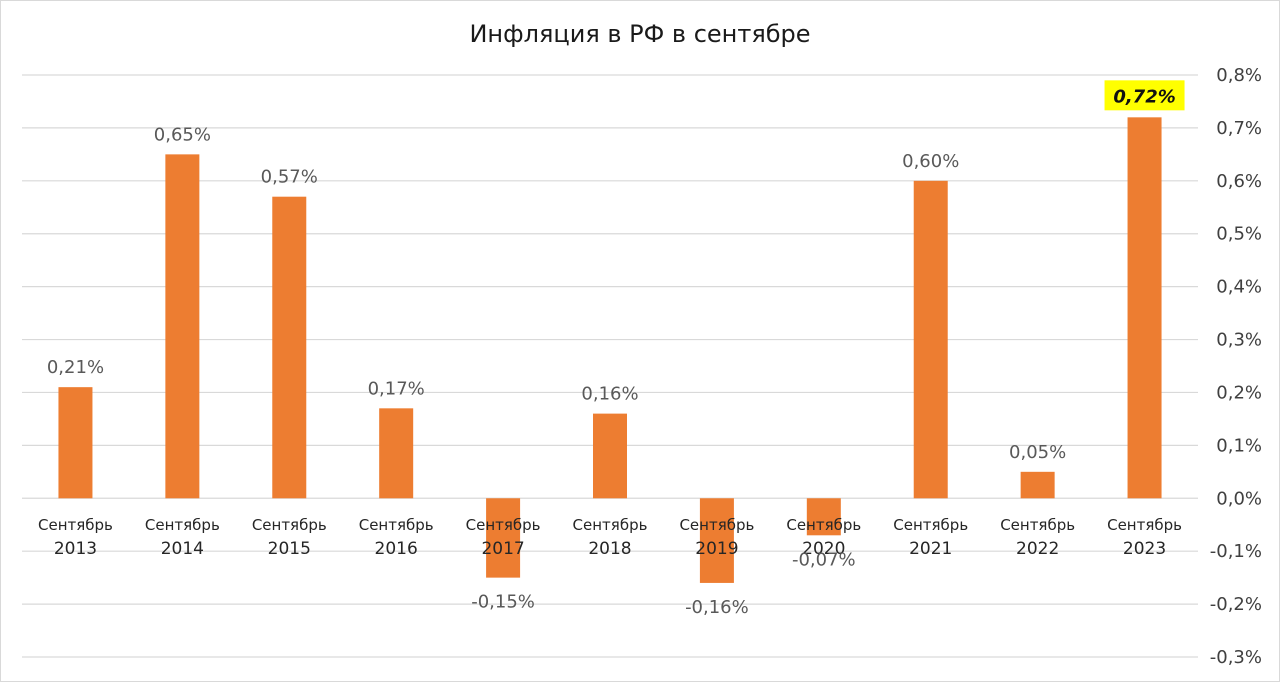  I want to click on x-tick-label: 2016, so click(396, 549).